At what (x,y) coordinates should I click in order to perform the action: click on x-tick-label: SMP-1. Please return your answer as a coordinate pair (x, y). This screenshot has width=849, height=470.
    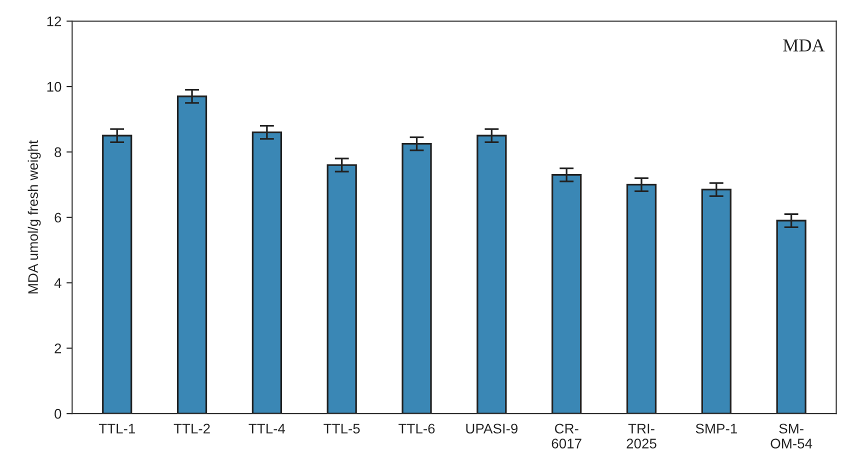
    Looking at the image, I should click on (716, 429).